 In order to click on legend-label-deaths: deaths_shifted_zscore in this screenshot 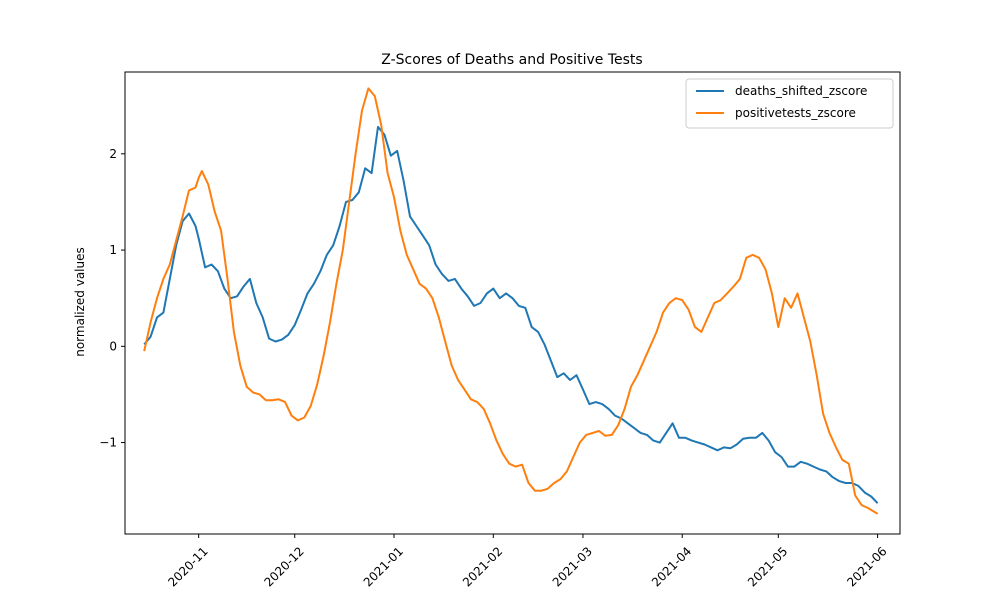, I will do `click(801, 91)`.